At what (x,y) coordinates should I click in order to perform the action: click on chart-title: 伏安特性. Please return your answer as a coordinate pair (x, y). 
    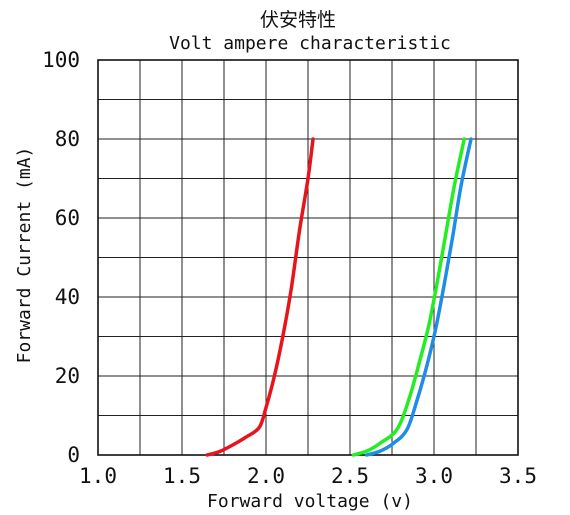
    Looking at the image, I should click on (298, 20).